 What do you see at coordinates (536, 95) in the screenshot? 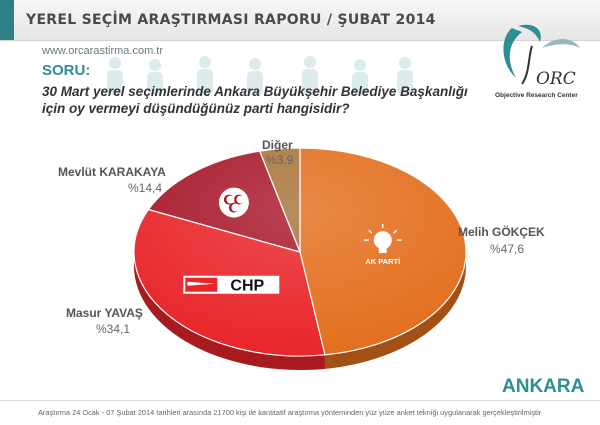
I see `logo-subtitle: Objective Research Center` at bounding box center [536, 95].